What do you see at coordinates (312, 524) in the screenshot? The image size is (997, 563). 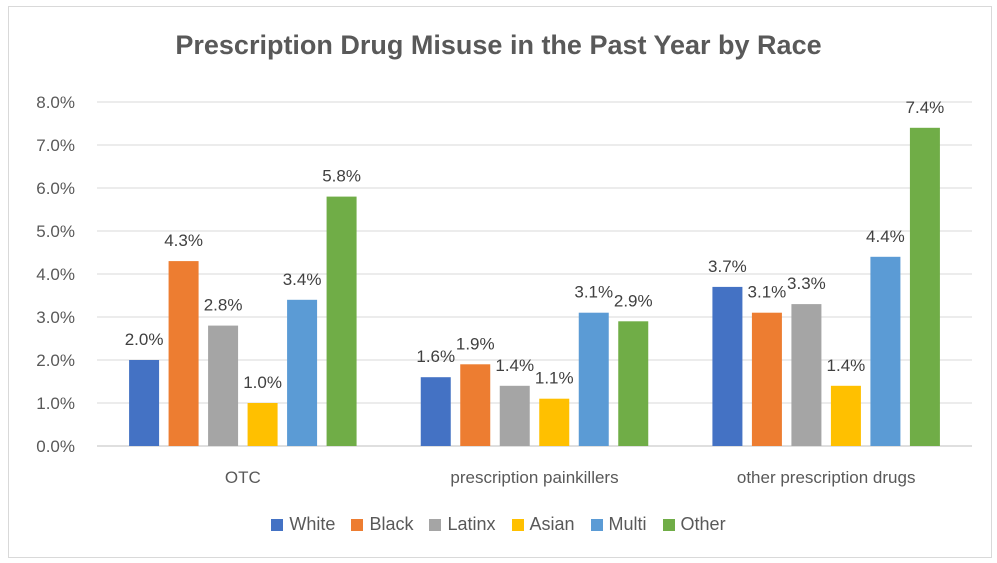 I see `legend-label: White` at bounding box center [312, 524].